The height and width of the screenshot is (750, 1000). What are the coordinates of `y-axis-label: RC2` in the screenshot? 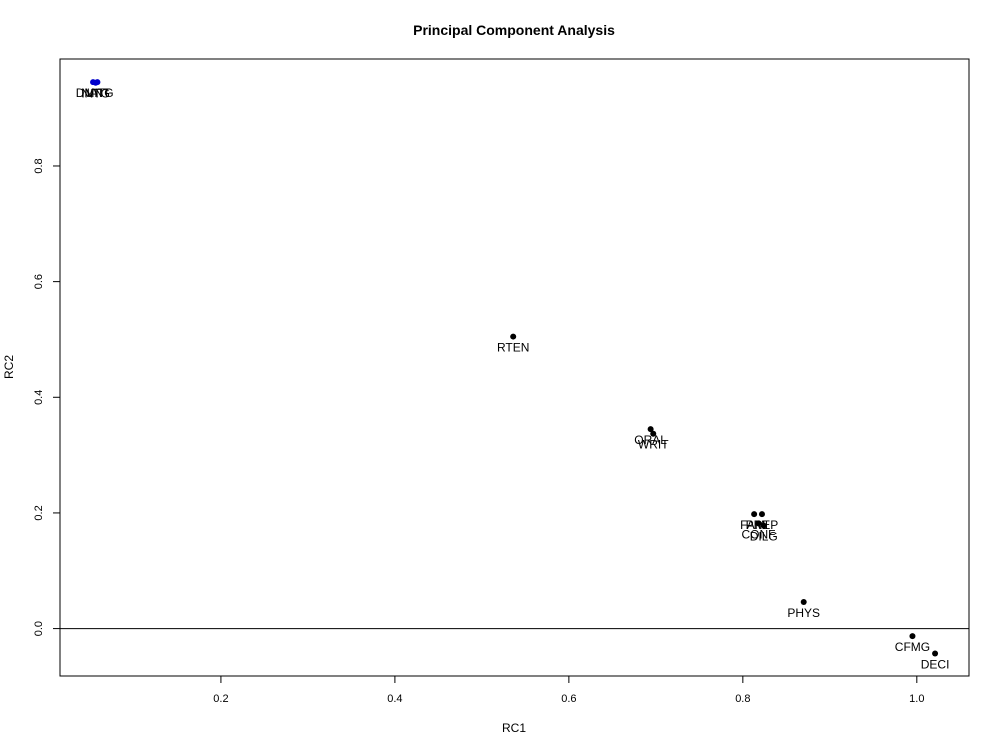 It's located at (9, 367).